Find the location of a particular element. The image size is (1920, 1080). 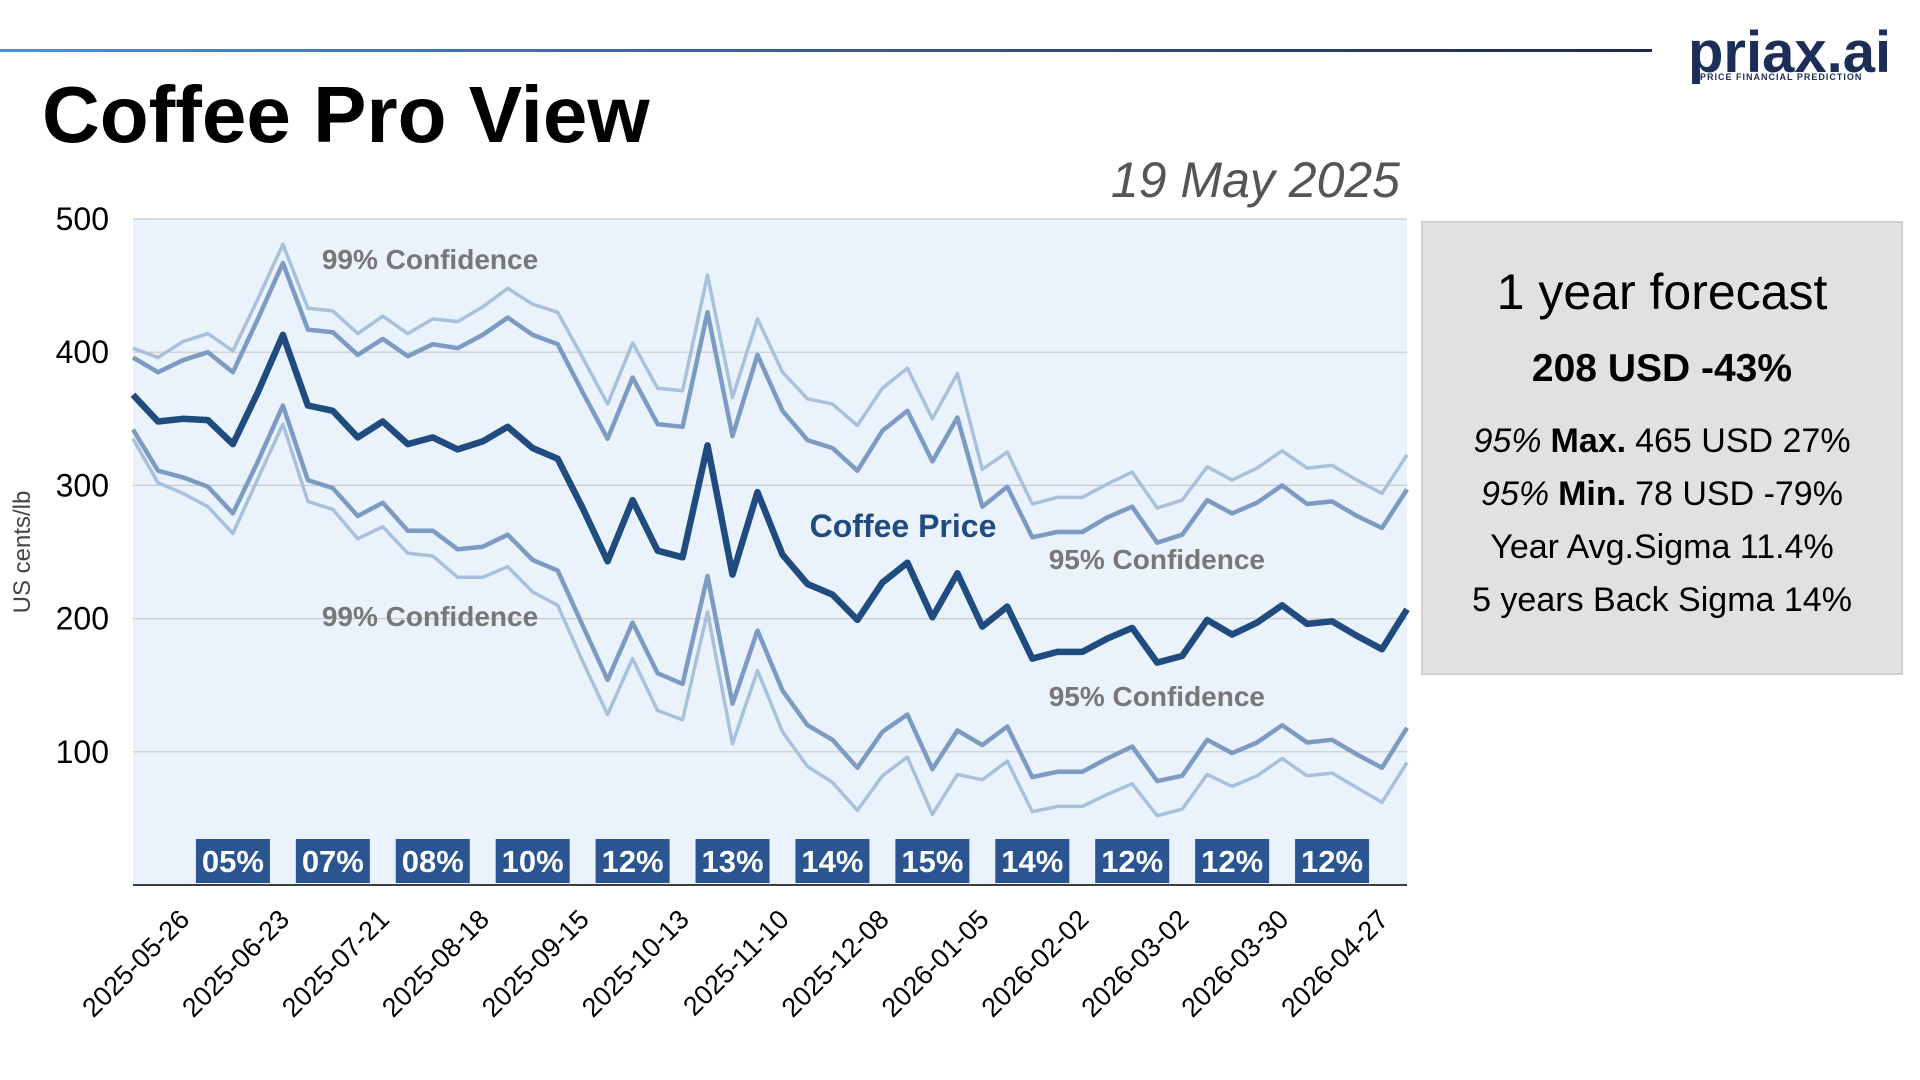

forecast-line-text: Year Avg.Sigma 11.4% is located at coordinates (1662, 547).